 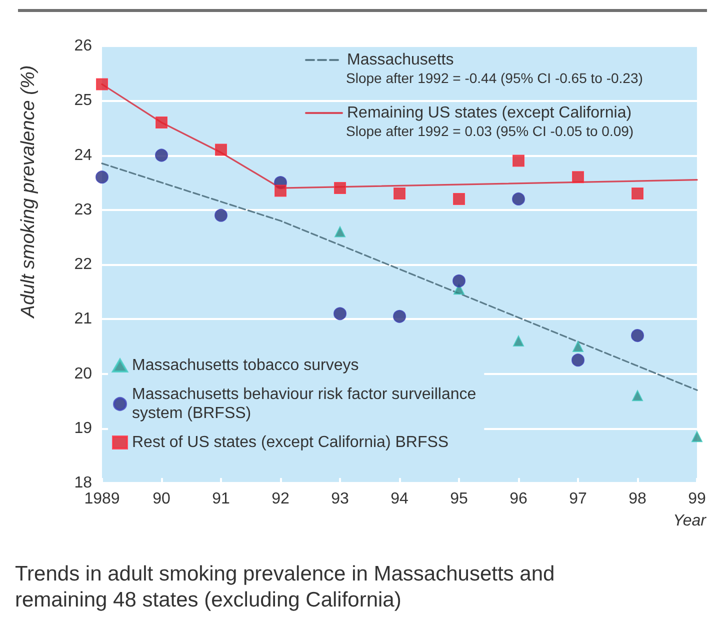 What do you see at coordinates (697, 499) in the screenshot?
I see `x-tick-label: 99` at bounding box center [697, 499].